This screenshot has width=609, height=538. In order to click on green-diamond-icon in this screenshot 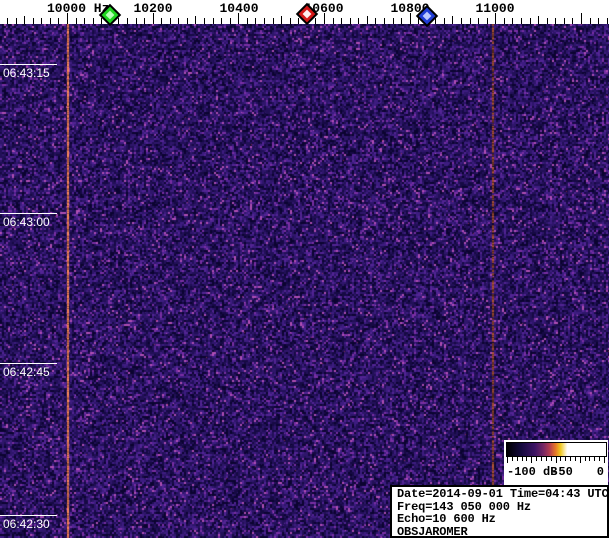, I will do `click(110, 15)`.